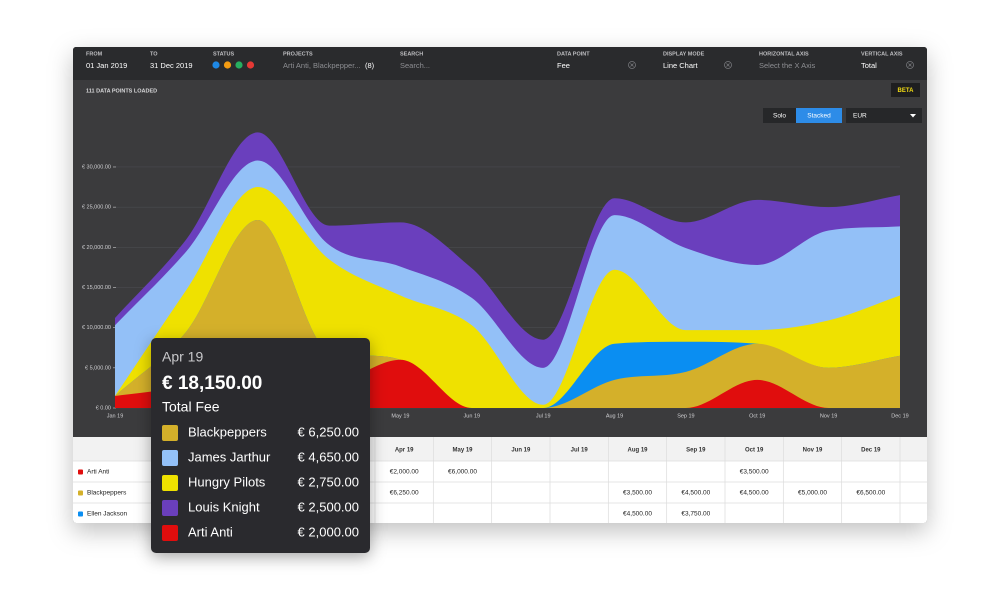 This screenshot has width=1000, height=600. Describe the element at coordinates (328, 531) in the screenshot. I see `tooltip-value: € 2,000.00` at that location.